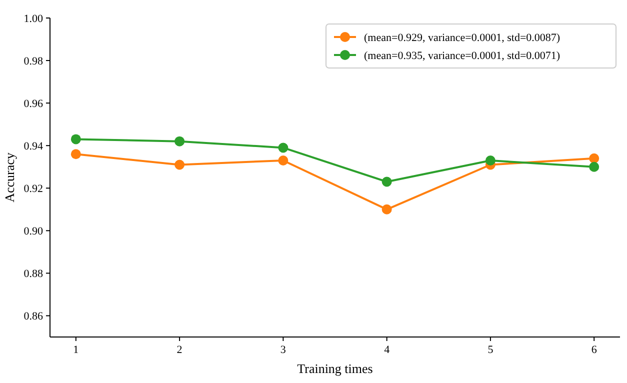 The height and width of the screenshot is (383, 627). I want to click on y-tick-label: 0.92, so click(33, 188).